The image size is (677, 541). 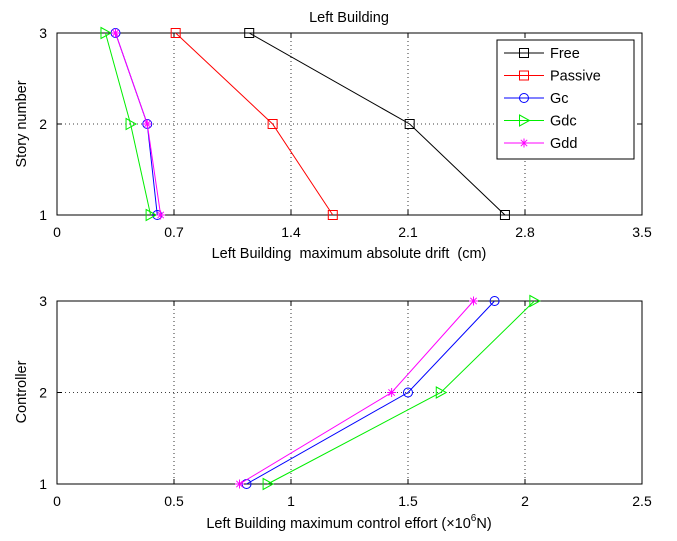 I want to click on x-tick-label: 2.1, so click(x=408, y=232).